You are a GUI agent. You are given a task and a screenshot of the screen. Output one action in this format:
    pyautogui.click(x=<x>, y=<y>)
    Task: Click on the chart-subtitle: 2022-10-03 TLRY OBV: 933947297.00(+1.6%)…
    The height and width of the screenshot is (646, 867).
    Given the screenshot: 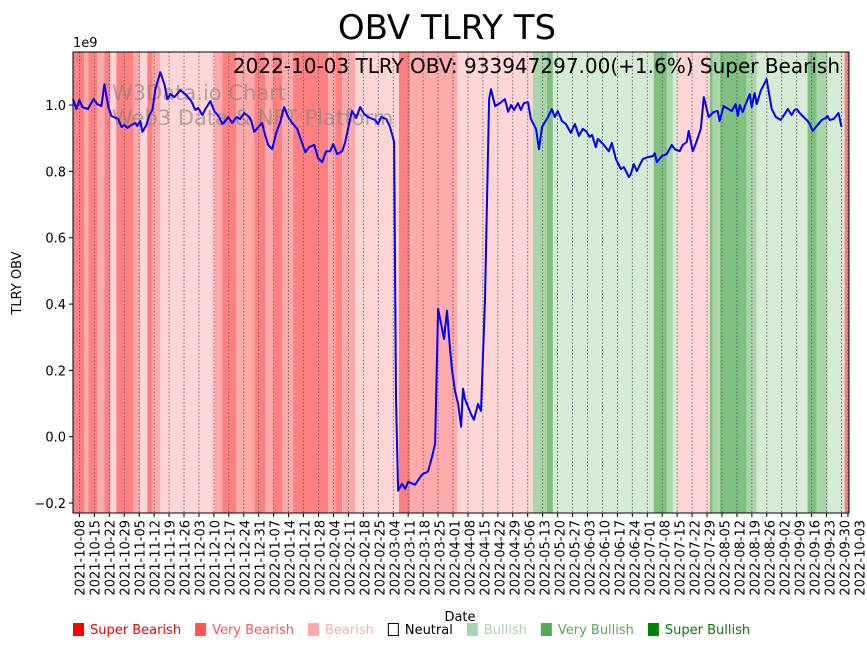 What is the action you would take?
    pyautogui.click(x=536, y=66)
    